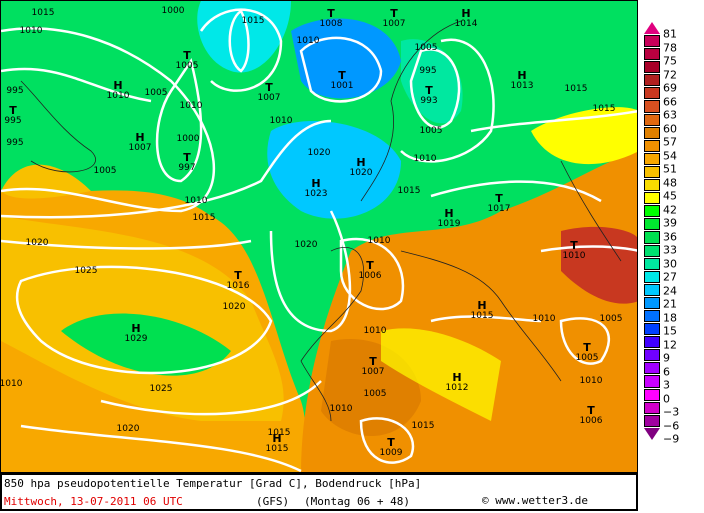 This screenshot has width=704, height=513. What do you see at coordinates (670, 277) in the screenshot?
I see `legend-tick-label: 27` at bounding box center [670, 277].